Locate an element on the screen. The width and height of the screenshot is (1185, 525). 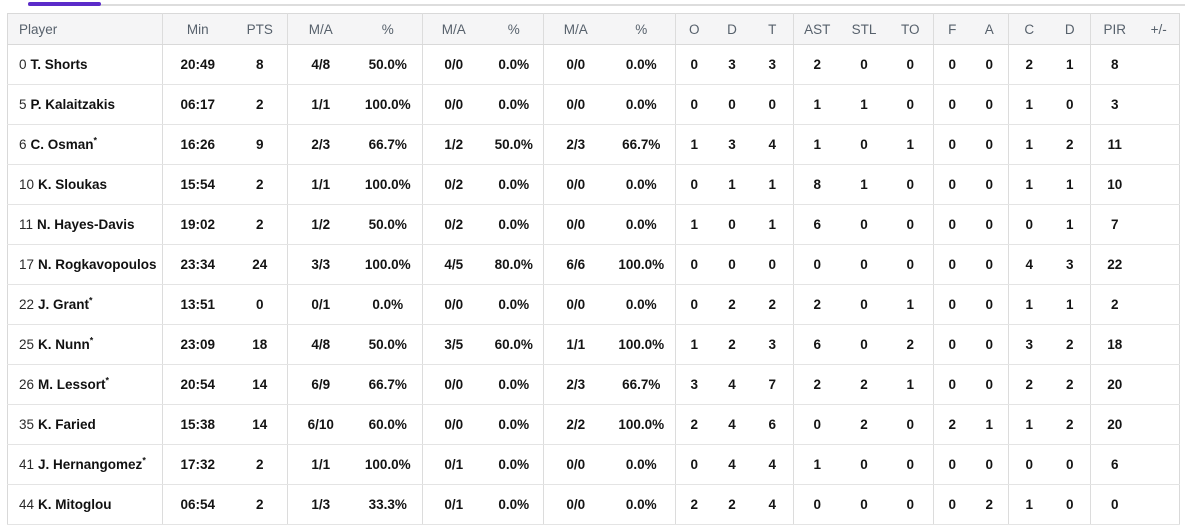
stat-cell-dunks-d: 3 is located at coordinates (1070, 264).